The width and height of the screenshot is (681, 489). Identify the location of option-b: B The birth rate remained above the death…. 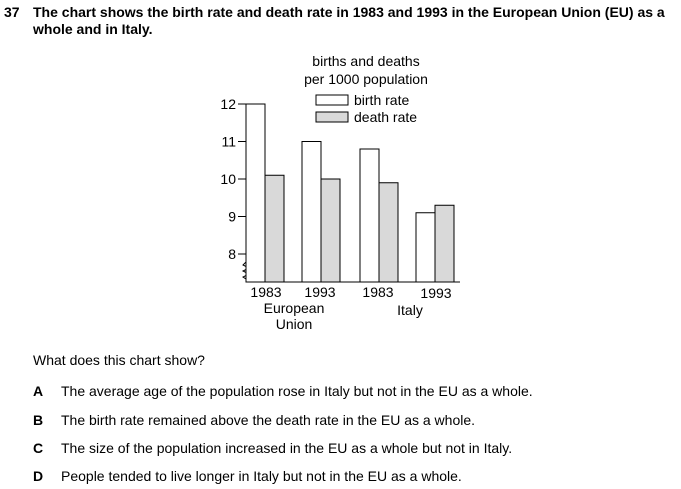
(254, 420).